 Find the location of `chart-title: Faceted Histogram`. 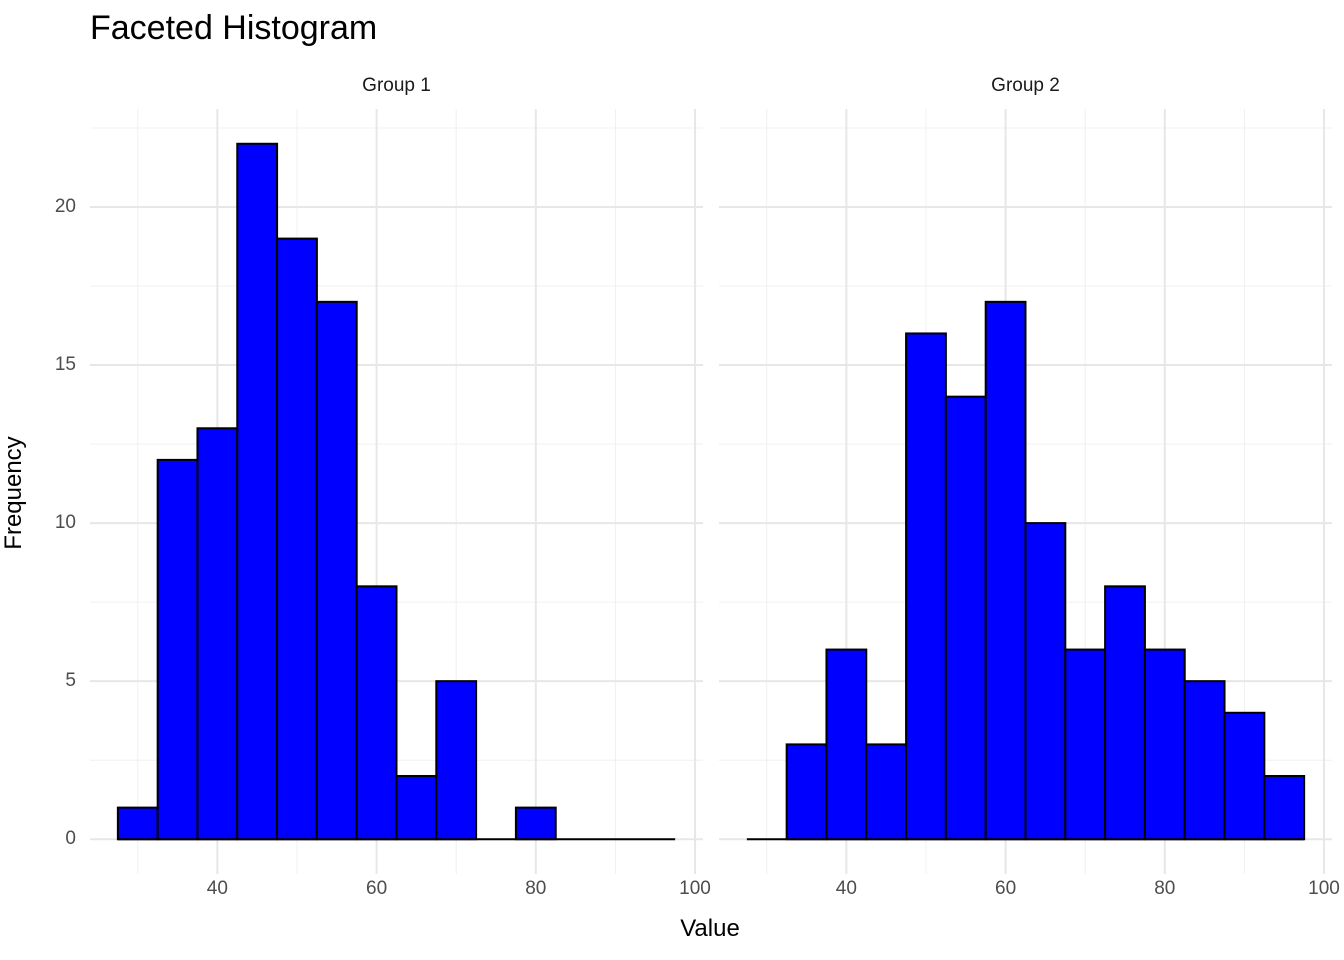

chart-title: Faceted Histogram is located at coordinates (234, 28).